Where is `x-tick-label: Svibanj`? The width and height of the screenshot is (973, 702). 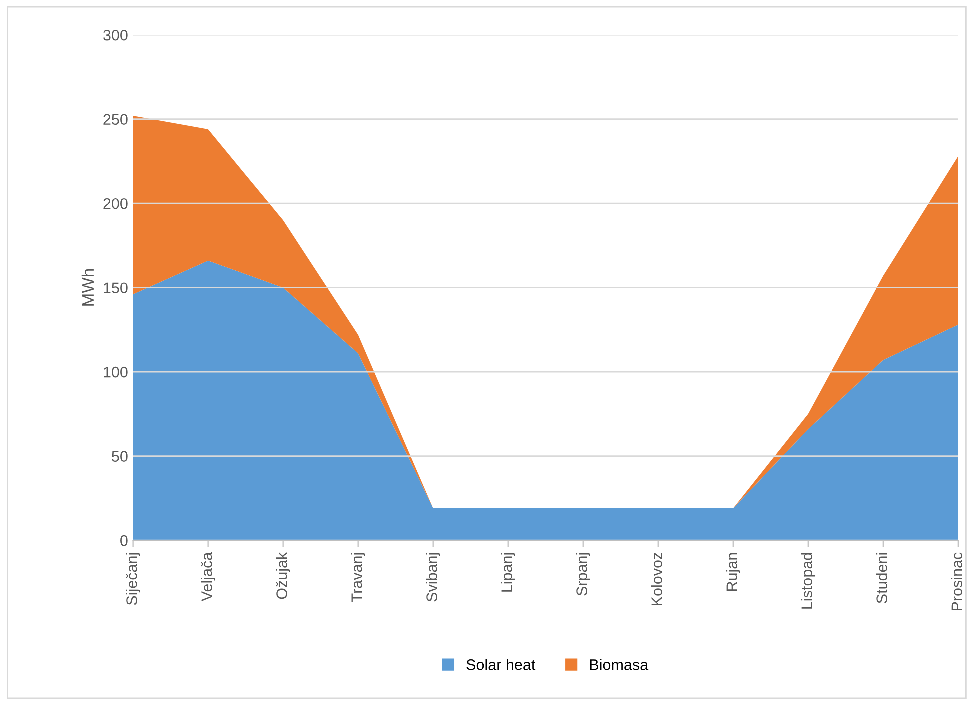 x-tick-label: Svibanj is located at coordinates (433, 577).